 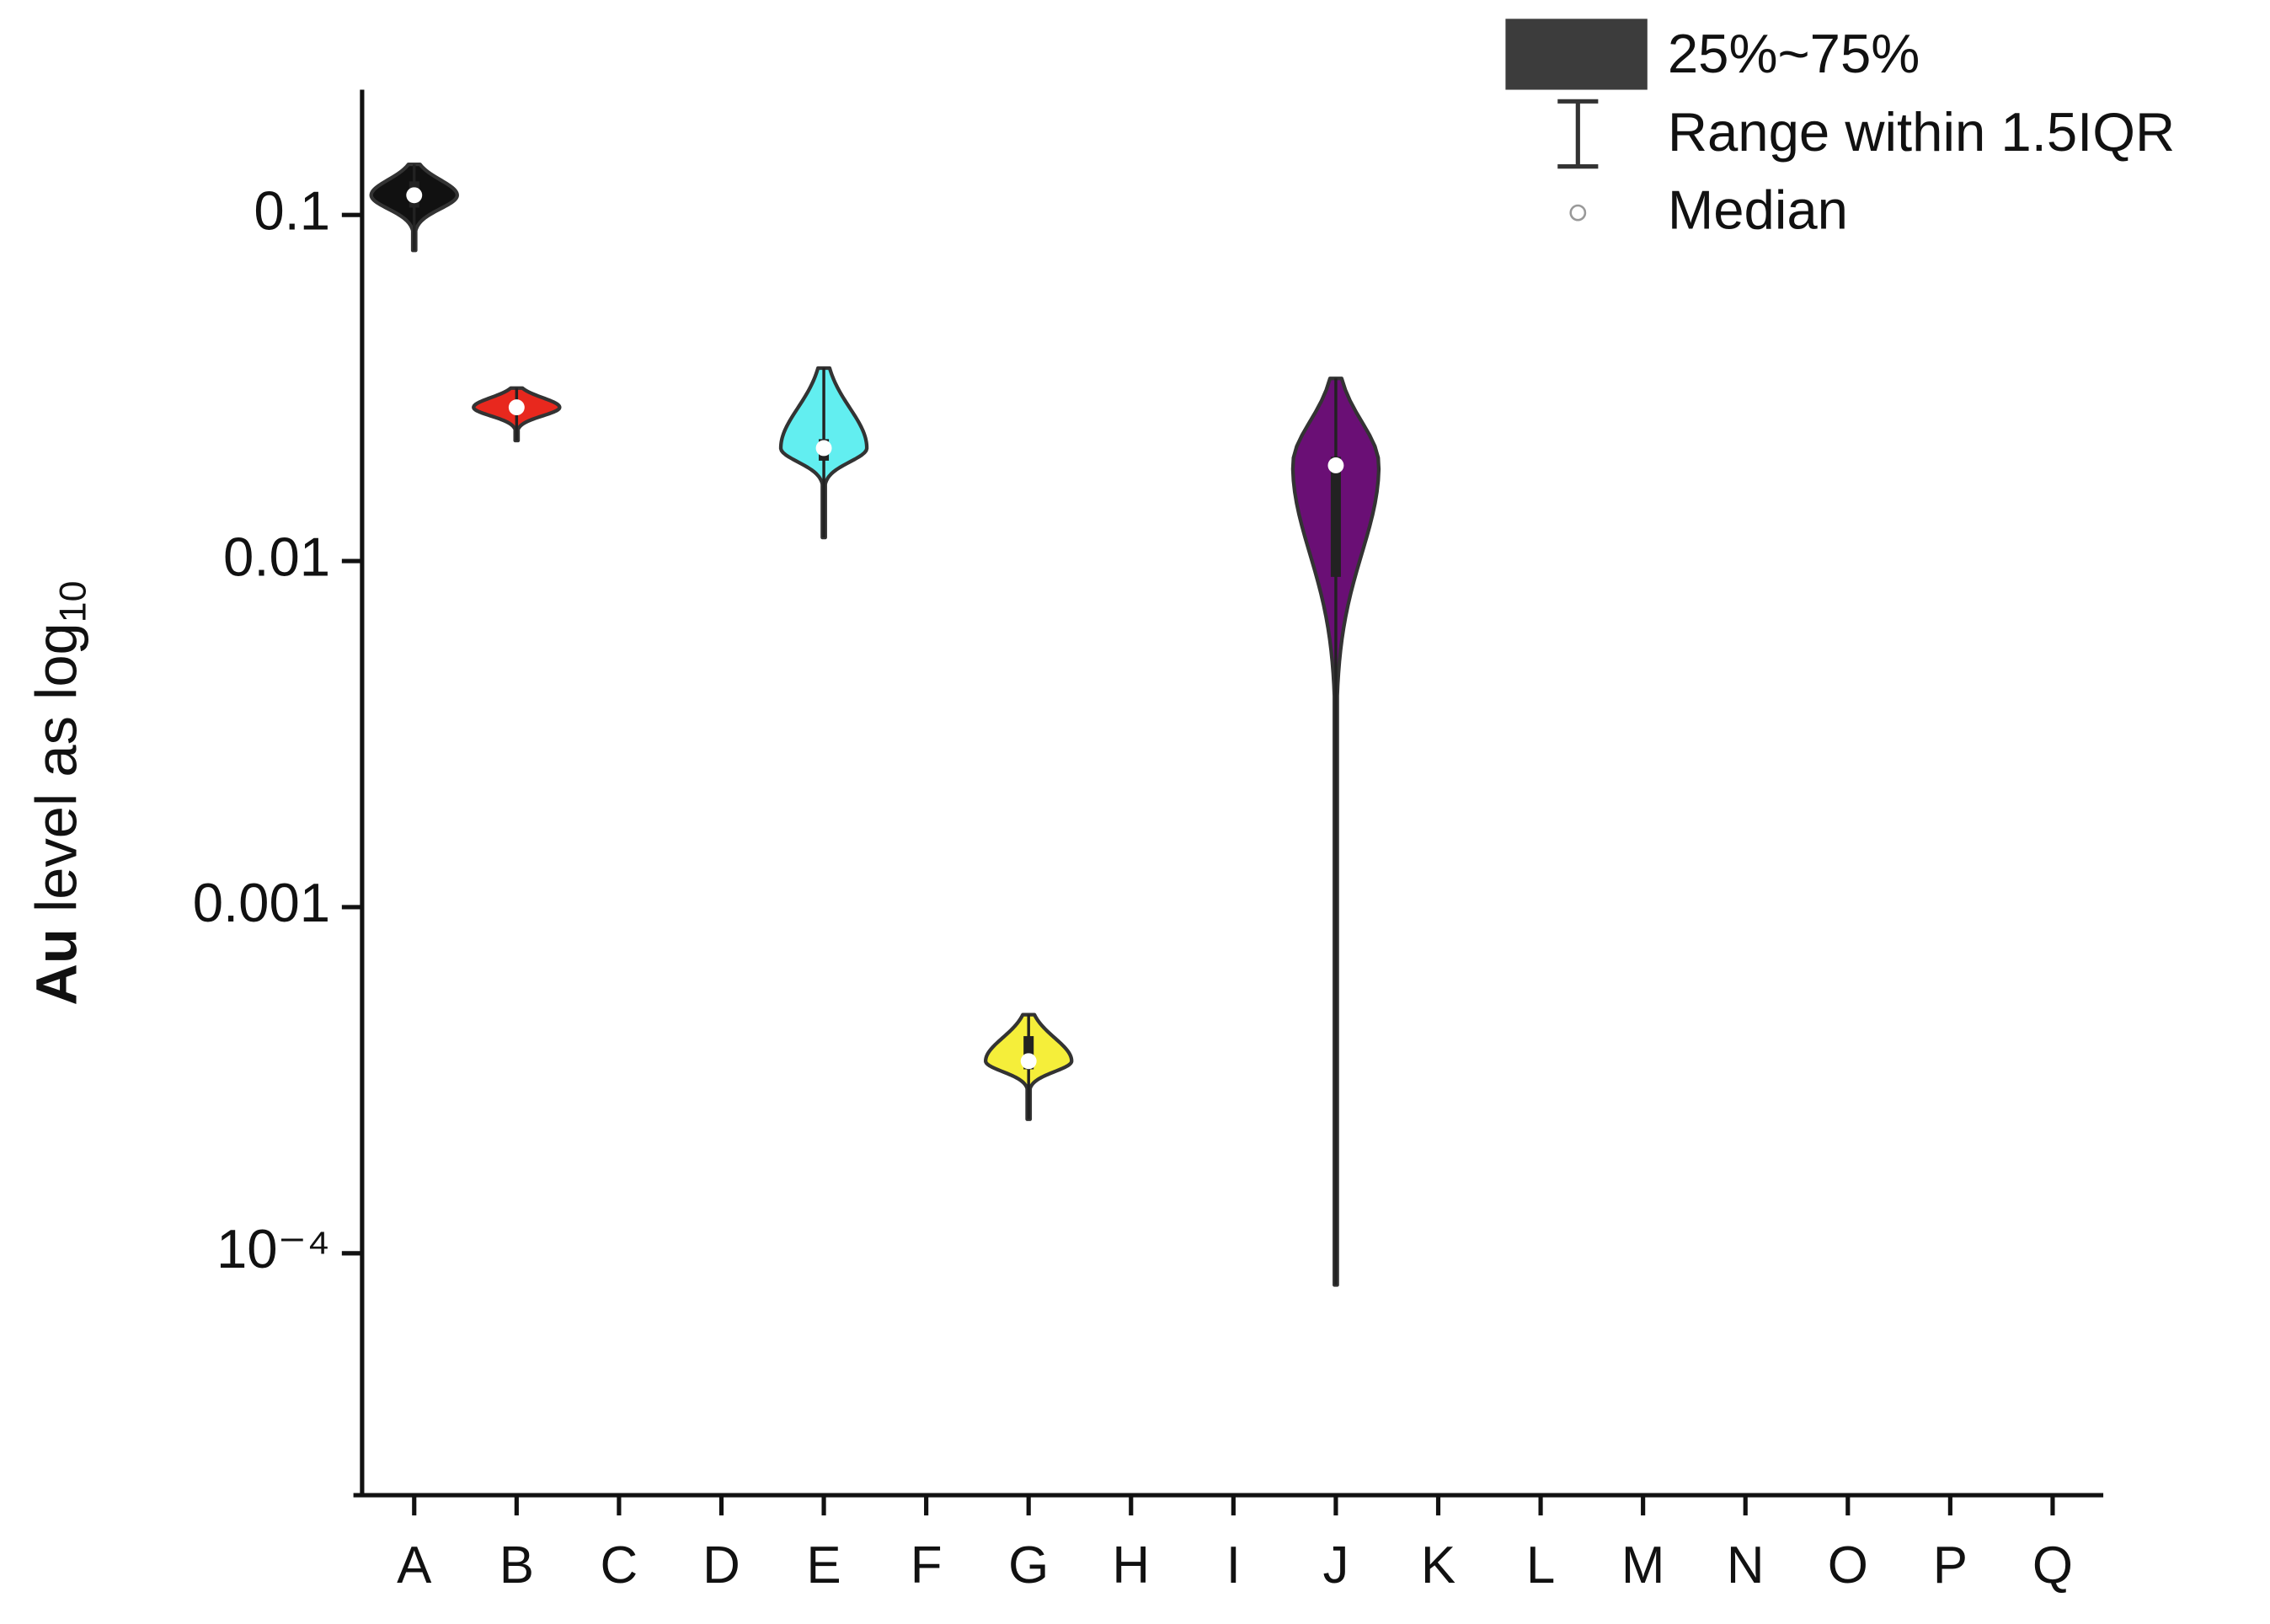 What do you see at coordinates (927, 1565) in the screenshot?
I see `x-tick-label: F` at bounding box center [927, 1565].